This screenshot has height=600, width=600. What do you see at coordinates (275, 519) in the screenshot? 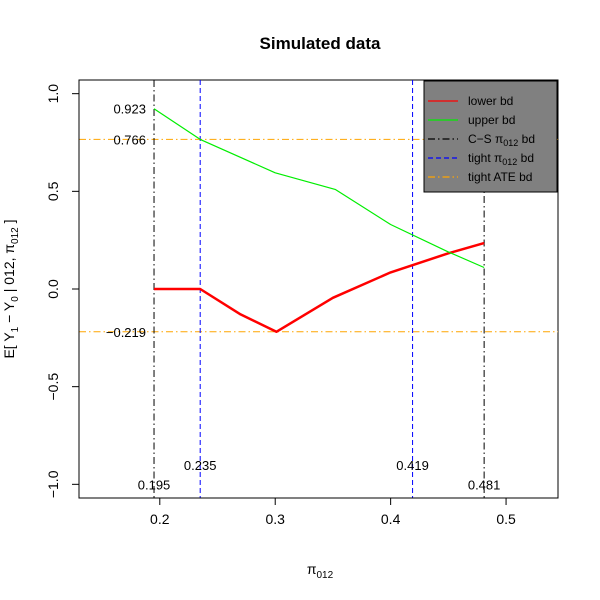
I see `x-tick-label: 0.3` at bounding box center [275, 519].